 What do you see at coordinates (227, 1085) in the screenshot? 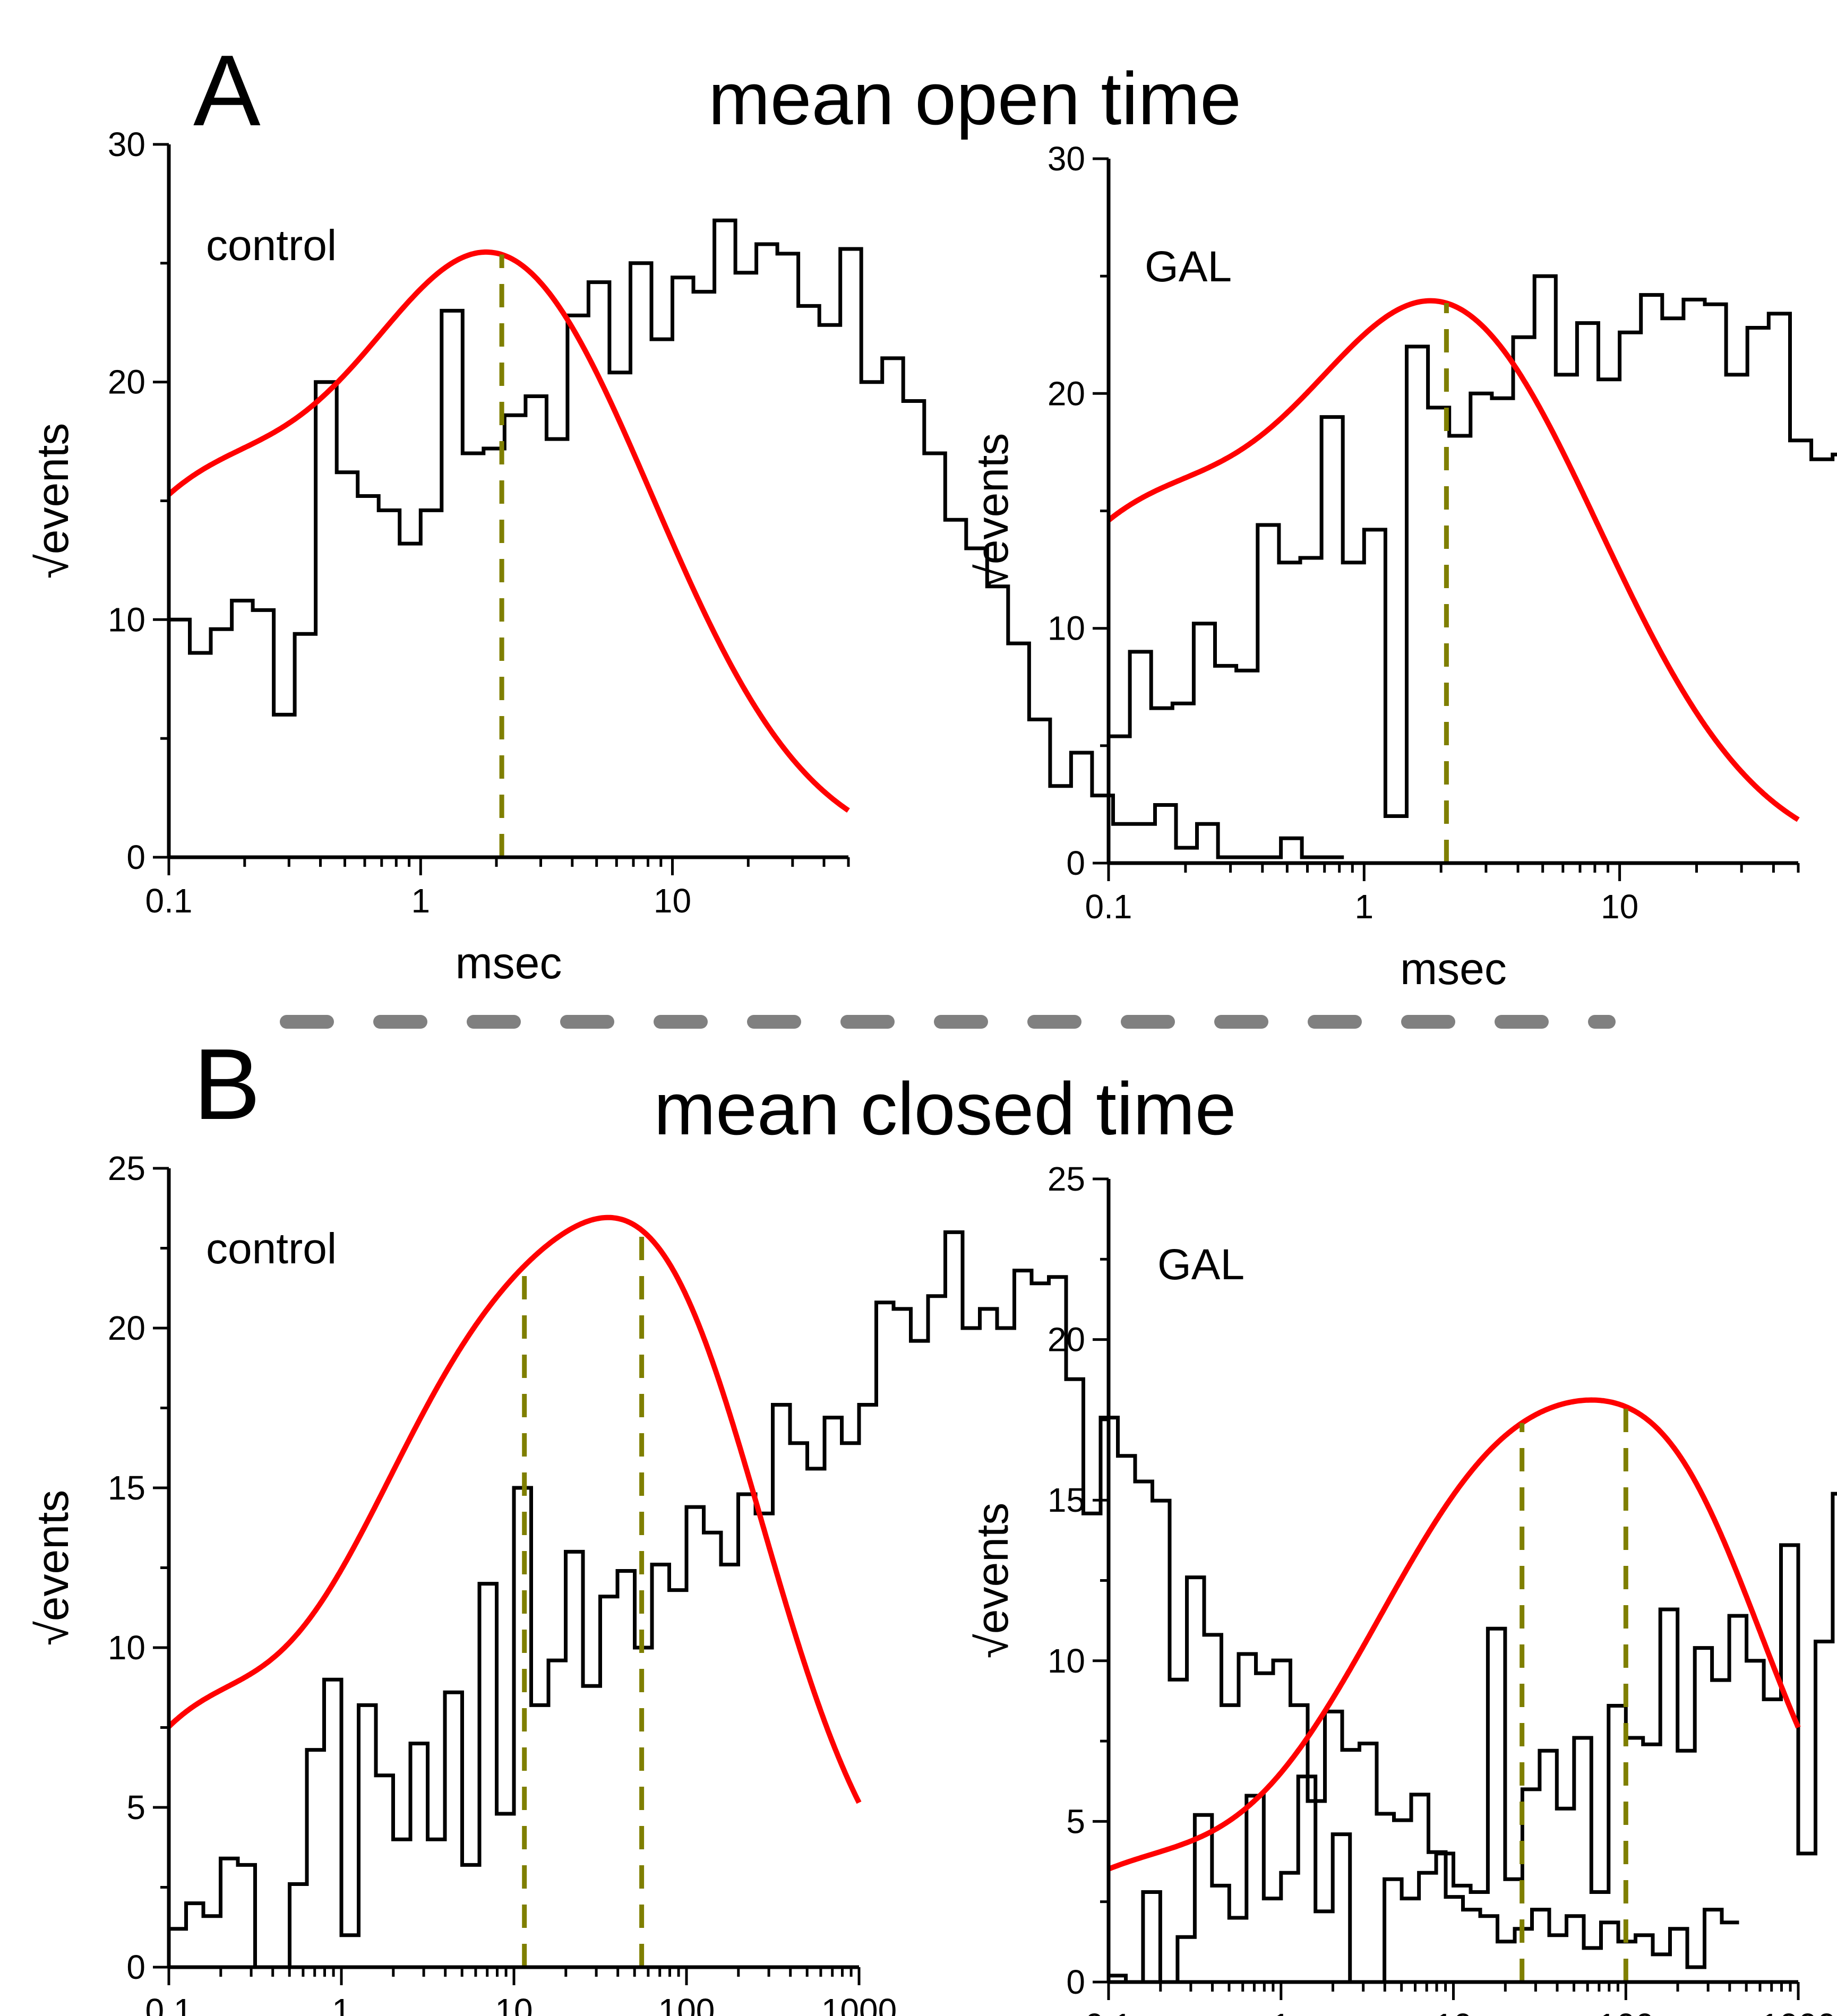
I see `panel-letter-b: B` at bounding box center [227, 1085].